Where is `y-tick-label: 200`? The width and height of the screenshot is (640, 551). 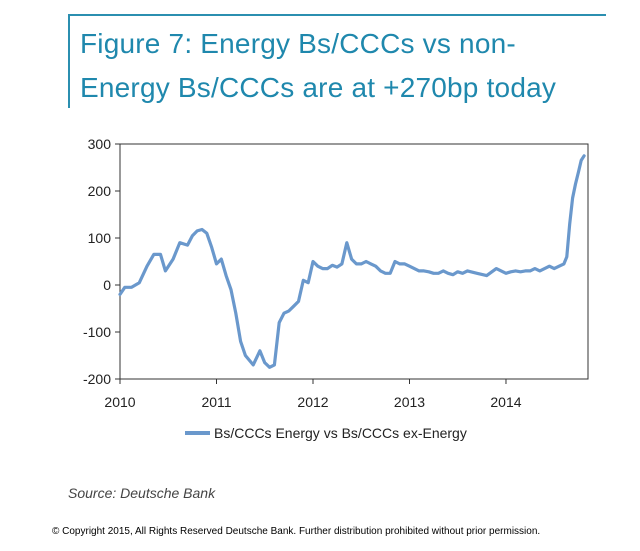
y-tick-label: 200 is located at coordinates (100, 191).